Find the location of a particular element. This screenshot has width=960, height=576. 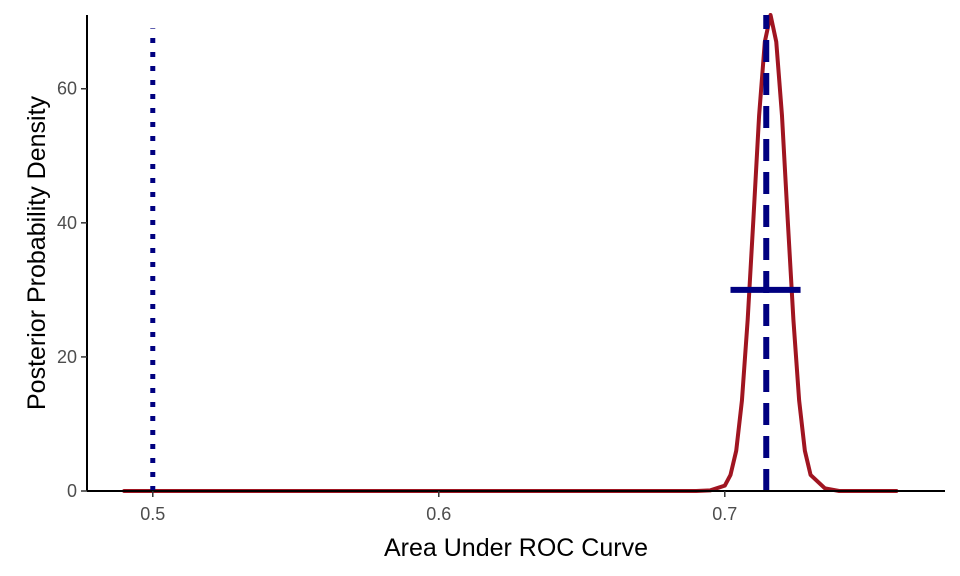

y-tick-label: 0 is located at coordinates (72, 491).